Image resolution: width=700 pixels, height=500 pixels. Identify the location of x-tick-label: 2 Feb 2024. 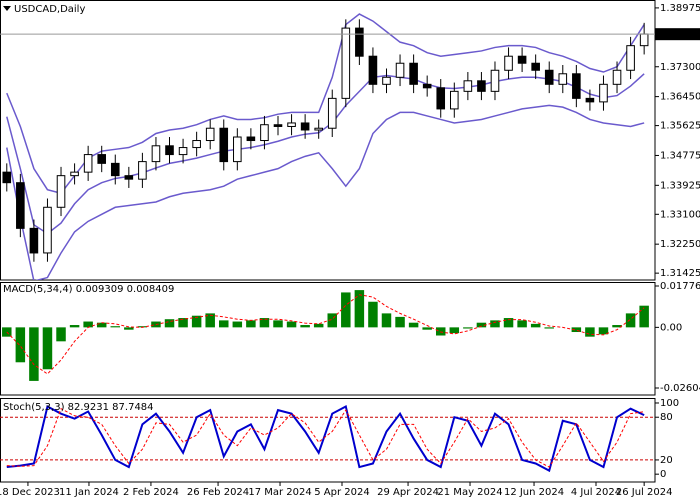
(151, 492).